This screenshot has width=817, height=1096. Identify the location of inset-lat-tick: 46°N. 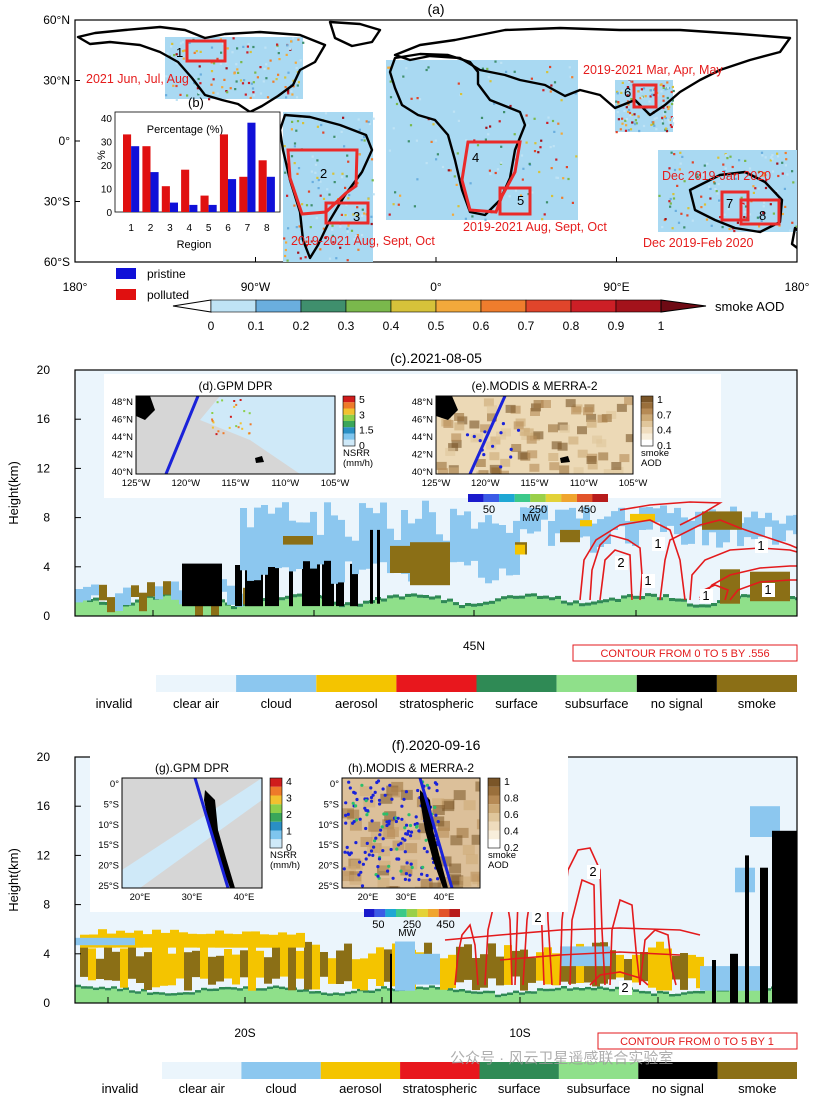
(422, 420).